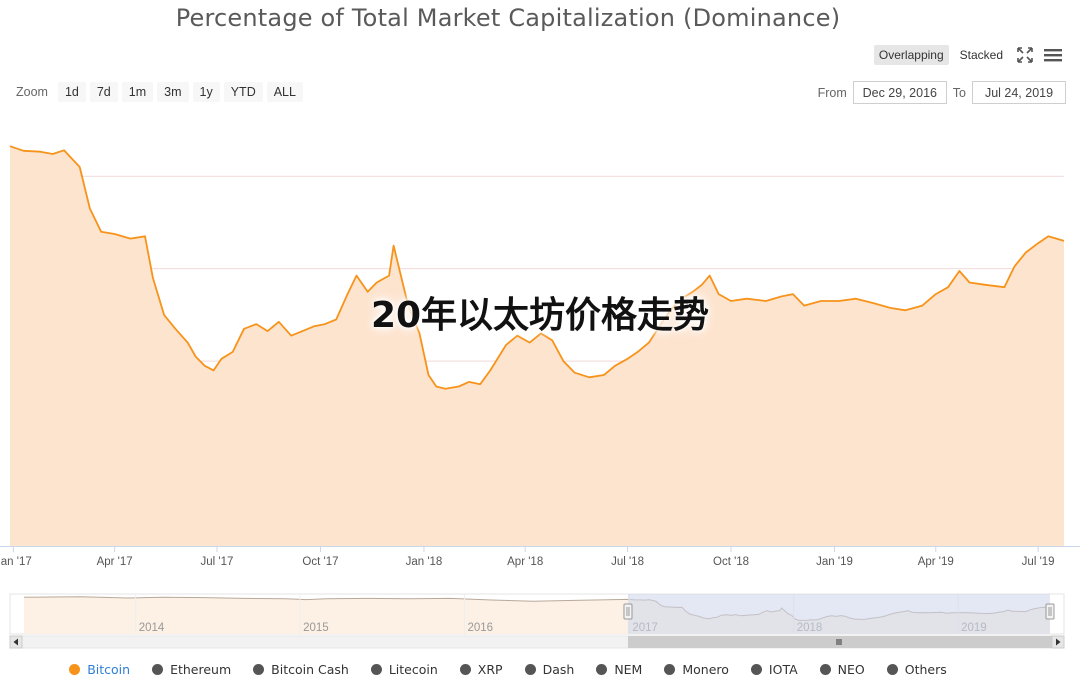 Image resolution: width=1080 pixels, height=688 pixels. I want to click on legend-label: NEO, so click(851, 669).